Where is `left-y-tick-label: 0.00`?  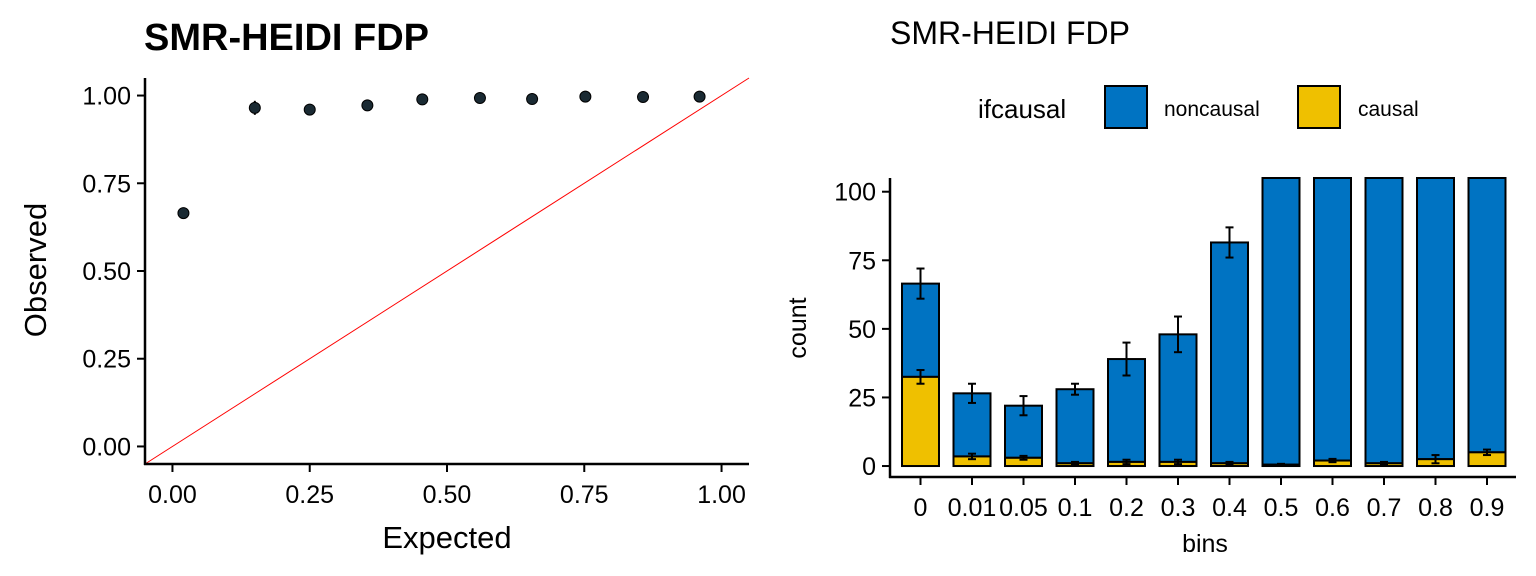 left-y-tick-label: 0.00 is located at coordinates (106, 447).